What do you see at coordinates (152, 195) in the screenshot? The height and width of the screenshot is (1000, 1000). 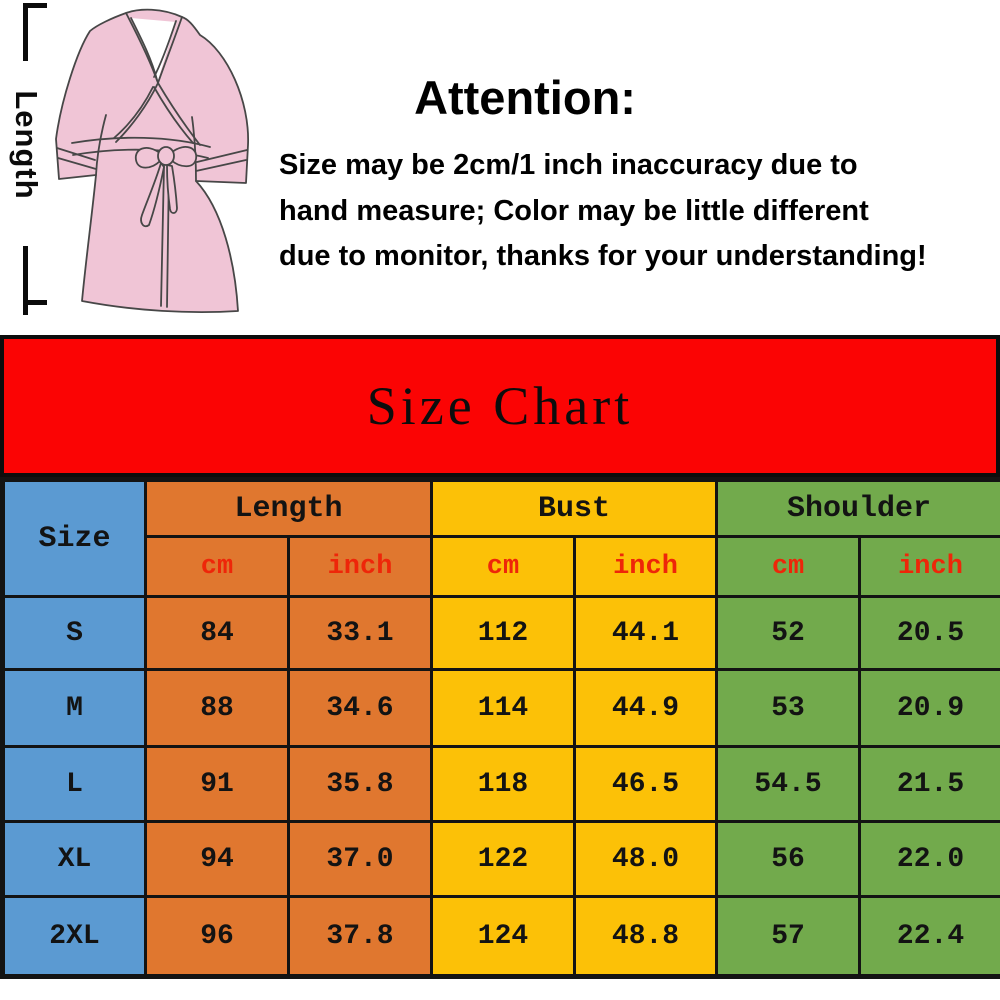 I see `robe-bow-left-tail` at bounding box center [152, 195].